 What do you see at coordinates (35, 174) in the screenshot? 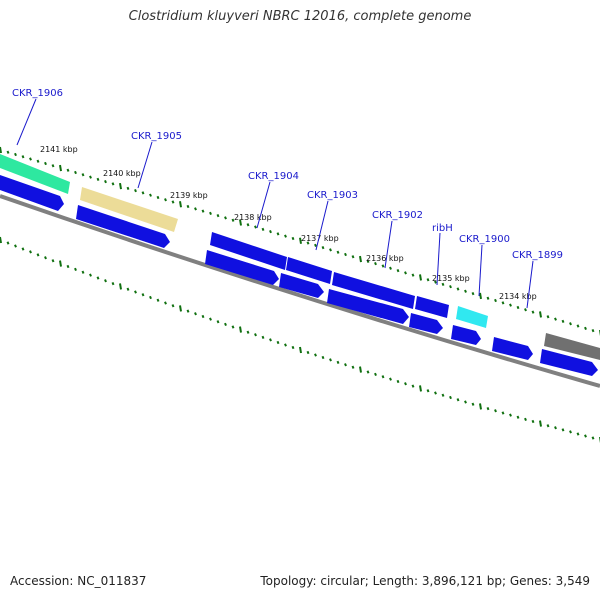
I see `feature-ckr-1906` at bounding box center [35, 174].